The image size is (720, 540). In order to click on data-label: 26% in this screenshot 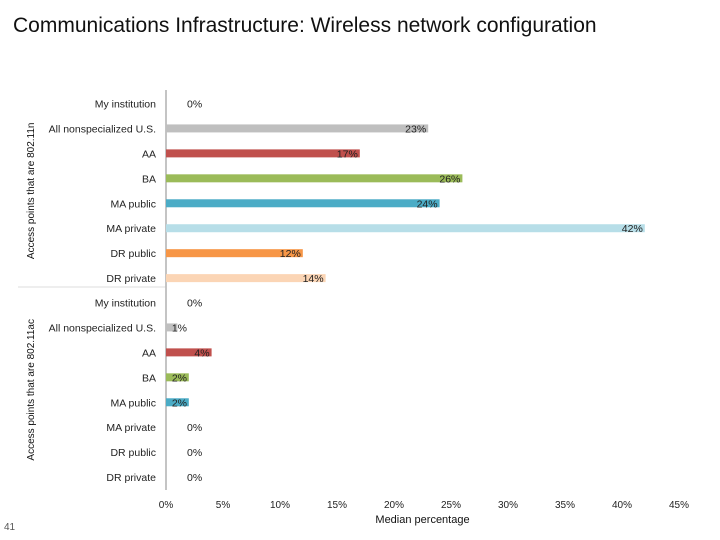, I will do `click(449, 179)`.